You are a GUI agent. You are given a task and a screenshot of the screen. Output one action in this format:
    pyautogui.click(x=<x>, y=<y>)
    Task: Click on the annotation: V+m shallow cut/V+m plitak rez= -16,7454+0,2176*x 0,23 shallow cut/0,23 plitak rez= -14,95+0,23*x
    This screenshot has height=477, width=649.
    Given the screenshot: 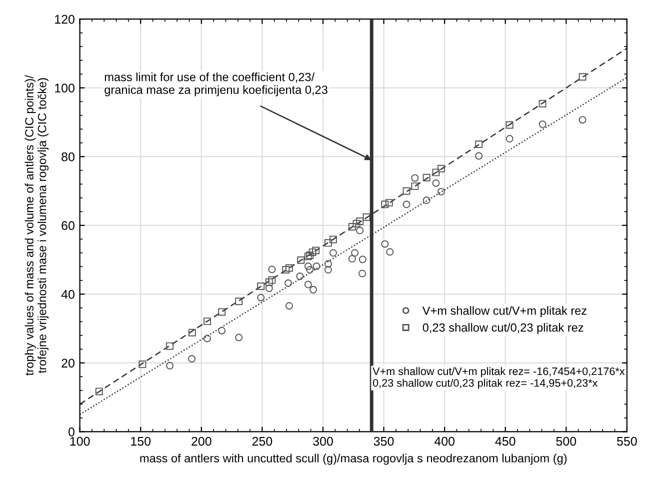 What is the action you would take?
    pyautogui.click(x=498, y=378)
    